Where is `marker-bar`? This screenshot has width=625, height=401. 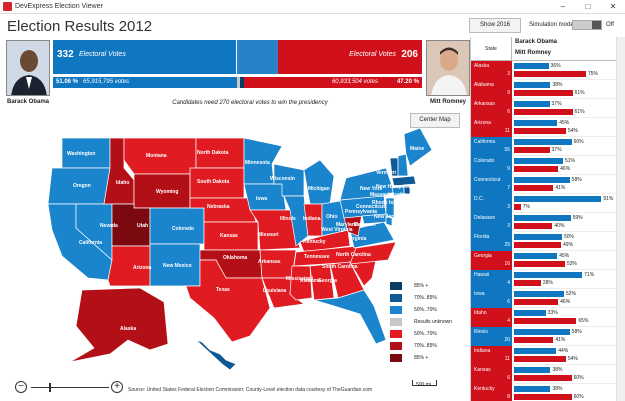
marker-bar is located at coordinates (242, 82).